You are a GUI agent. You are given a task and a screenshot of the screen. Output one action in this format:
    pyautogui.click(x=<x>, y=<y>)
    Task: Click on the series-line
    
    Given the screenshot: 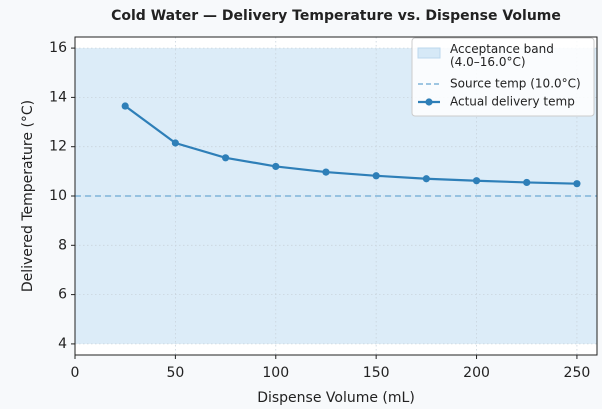 What is the action you would take?
    pyautogui.click(x=350, y=145)
    